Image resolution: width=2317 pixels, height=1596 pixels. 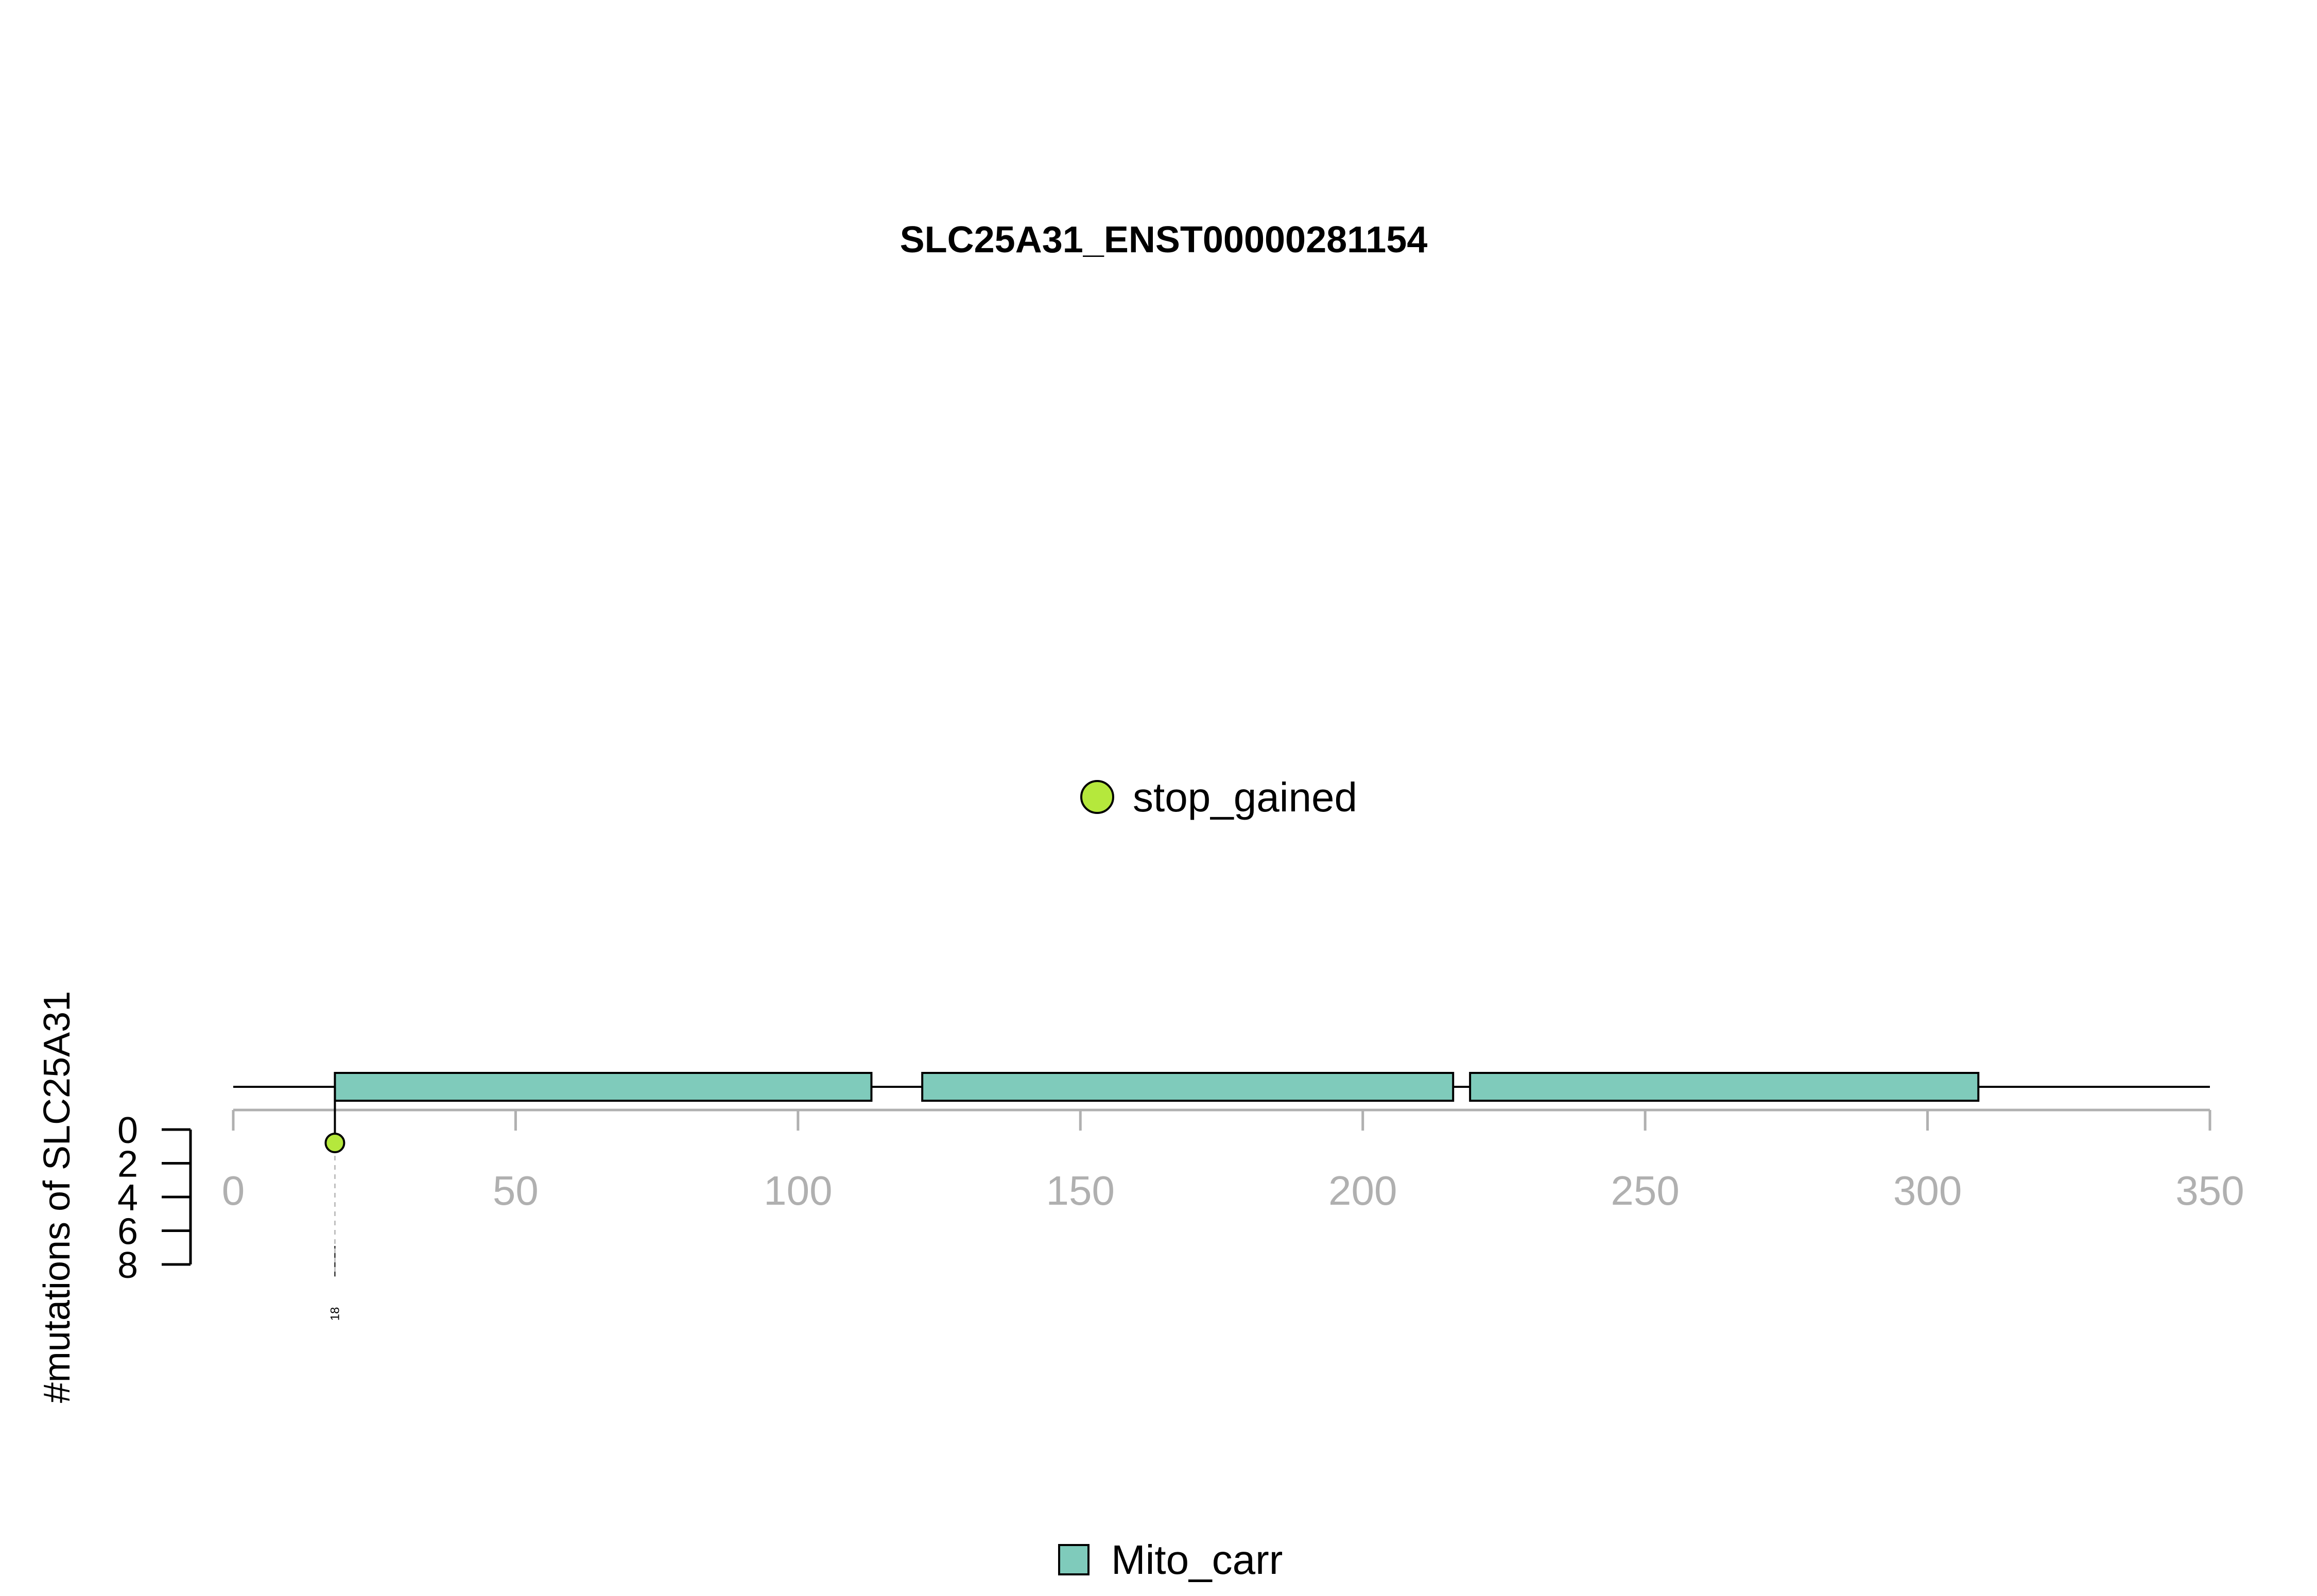 What do you see at coordinates (127, 1198) in the screenshot?
I see `y-tick-label-4: 4` at bounding box center [127, 1198].